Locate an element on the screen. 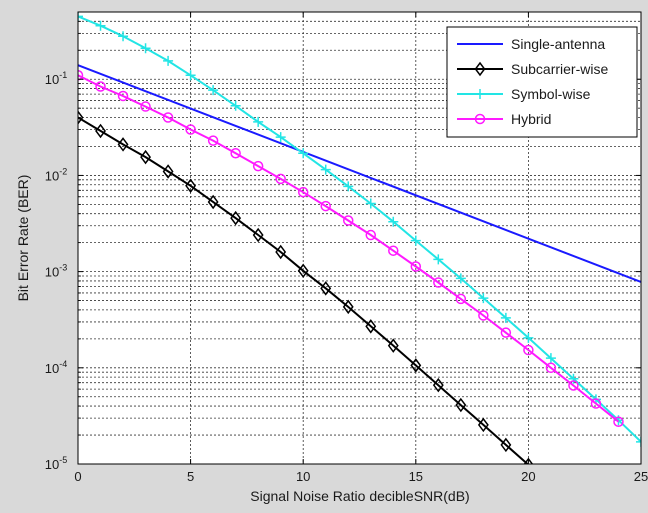 Image resolution: width=648 pixels, height=513 pixels. legend-entry: Subcarrier-wise is located at coordinates (532, 69).